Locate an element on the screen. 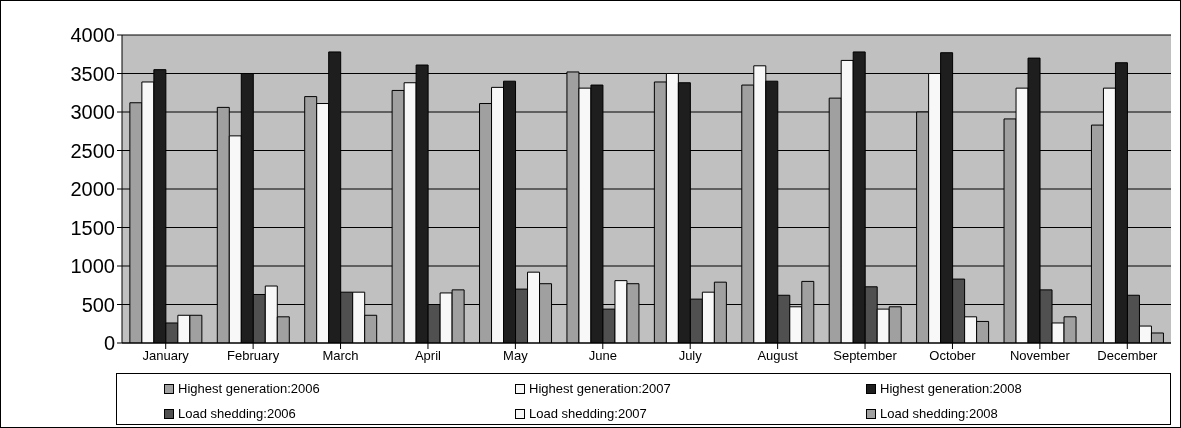  y-tick-label: 0 is located at coordinates (109, 343).